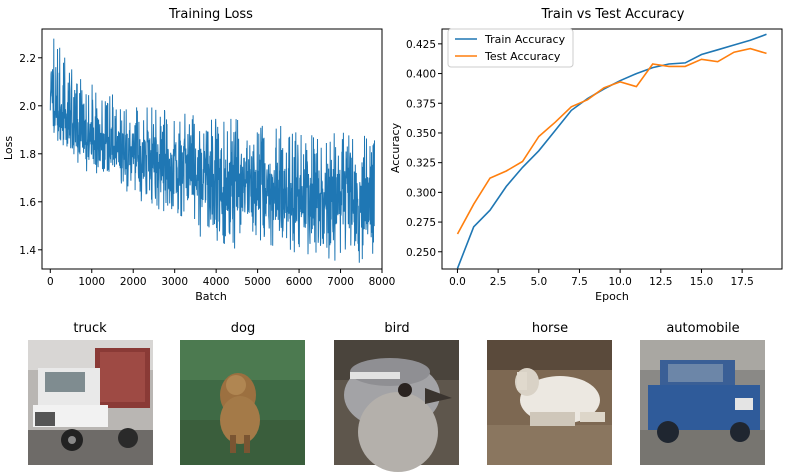  I want to click on legend-box, so click(510, 48).